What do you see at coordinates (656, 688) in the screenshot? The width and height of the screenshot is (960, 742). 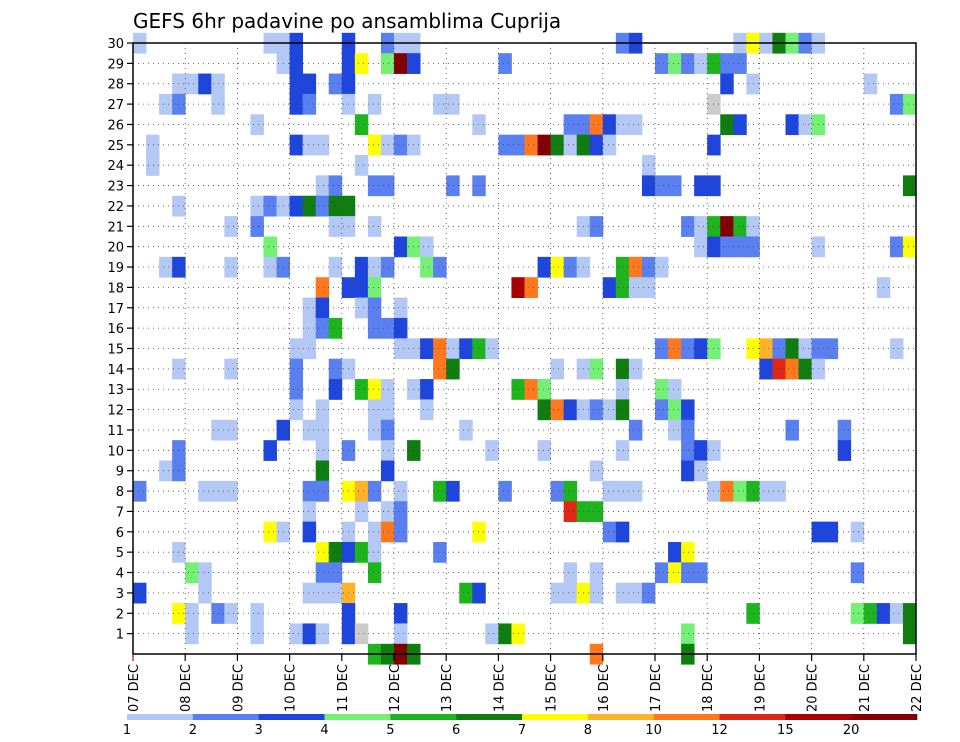 I see `x-tick-label: 17 DEC` at bounding box center [656, 688].